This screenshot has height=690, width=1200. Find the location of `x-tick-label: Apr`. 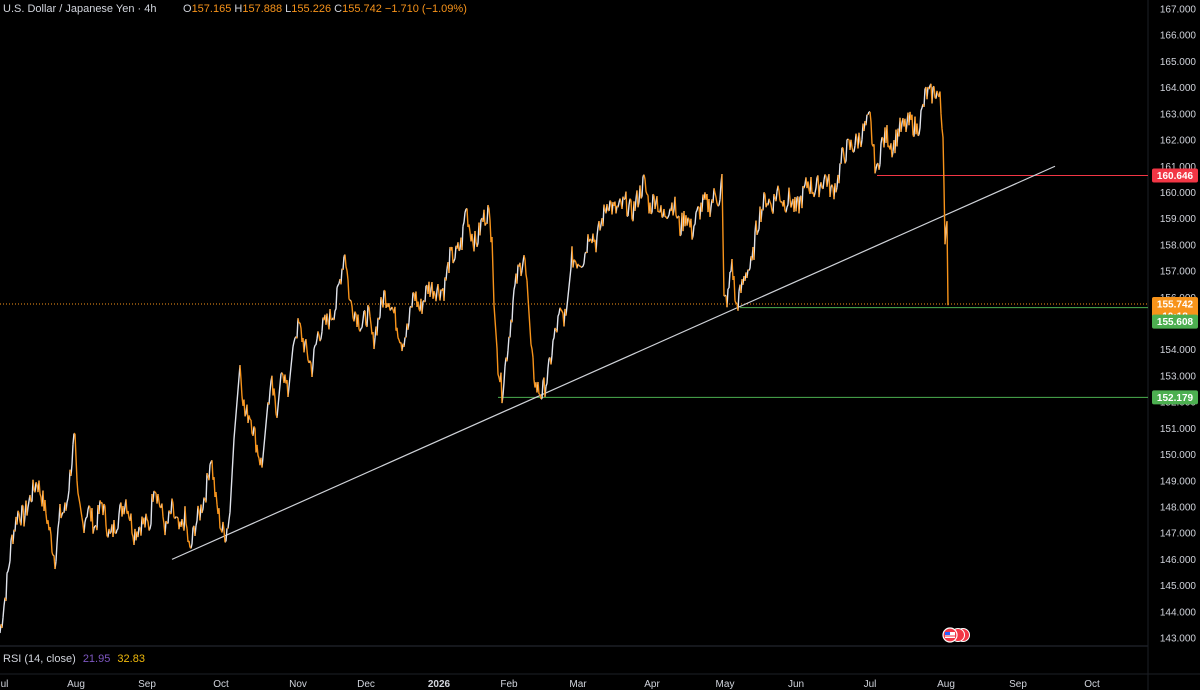

x-tick-label: Apr is located at coordinates (652, 684).